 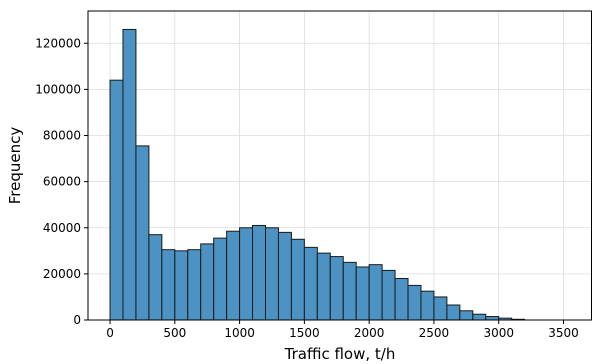 What do you see at coordinates (342, 330) in the screenshot?
I see `x-axis-ticks: 0 500 1000 1500 2000 2500 3000 3500` at bounding box center [342, 330].